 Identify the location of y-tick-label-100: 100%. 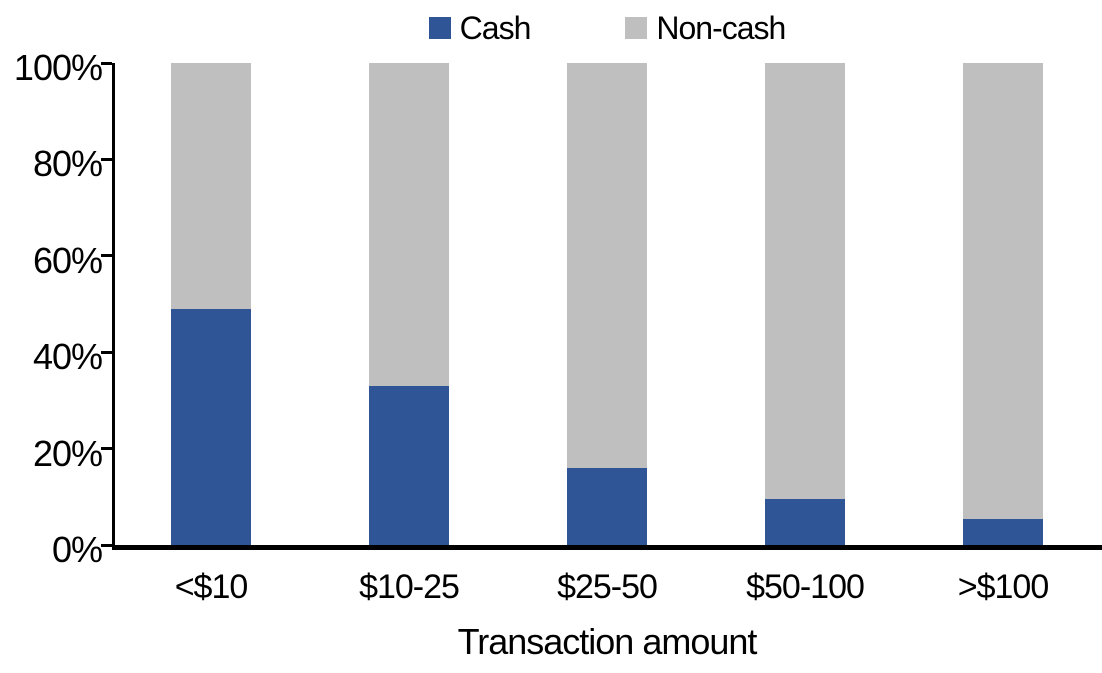
(58, 67).